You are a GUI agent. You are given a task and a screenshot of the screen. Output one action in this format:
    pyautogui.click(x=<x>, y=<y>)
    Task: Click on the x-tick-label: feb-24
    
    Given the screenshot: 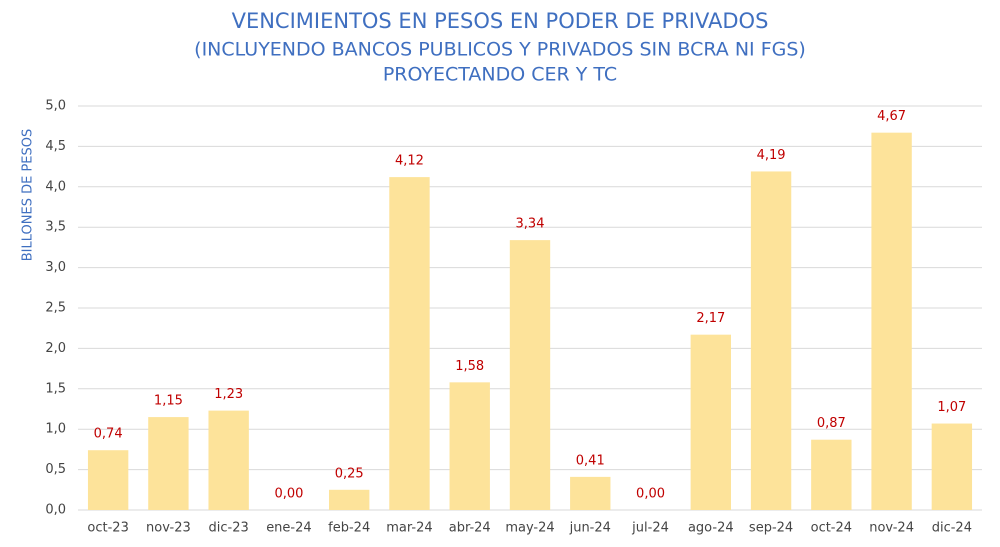 What is the action you would take?
    pyautogui.click(x=349, y=528)
    